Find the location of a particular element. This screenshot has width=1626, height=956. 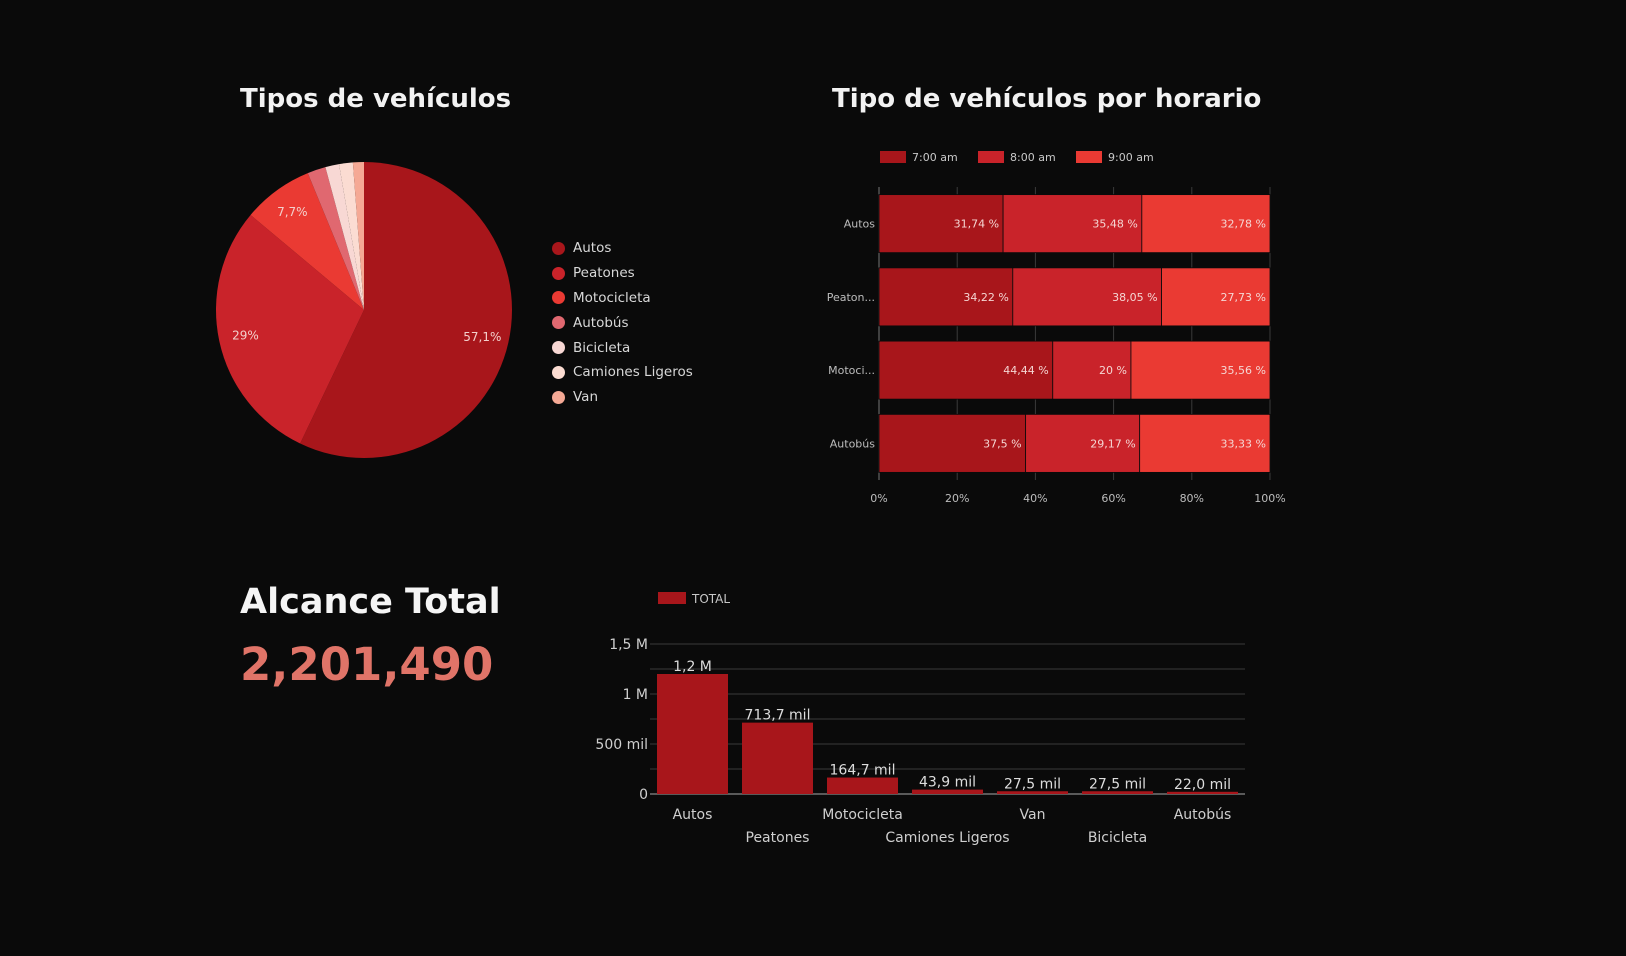

x-tick-label: 100% is located at coordinates (1269, 498).